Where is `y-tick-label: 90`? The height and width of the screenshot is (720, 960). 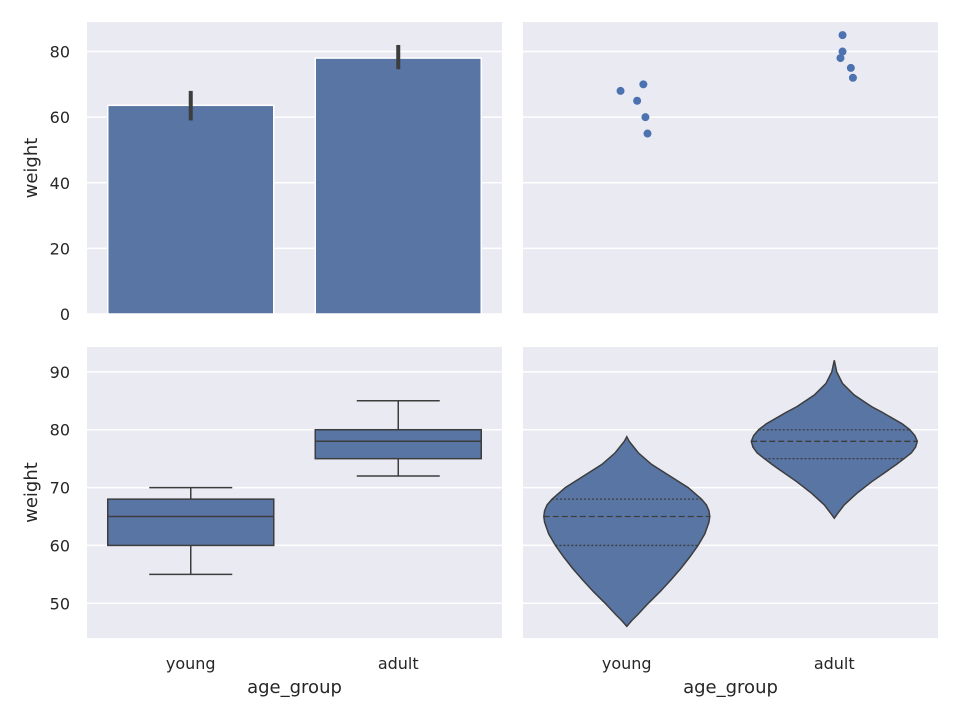 y-tick-label: 90 is located at coordinates (60, 372).